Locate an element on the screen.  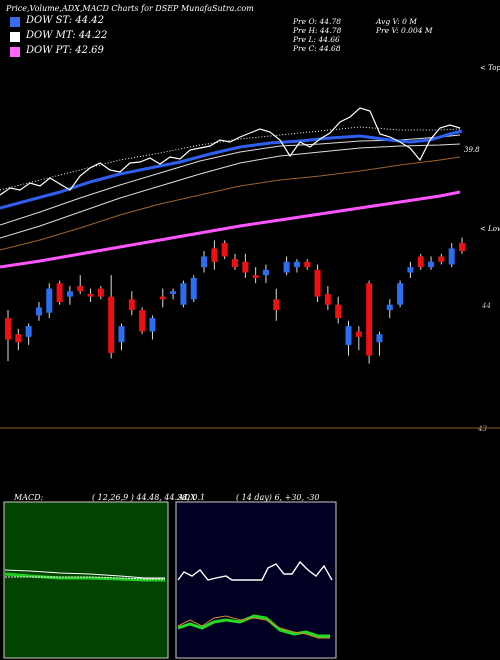
prev-high: Pre H: 44.78 is located at coordinates (317, 30).